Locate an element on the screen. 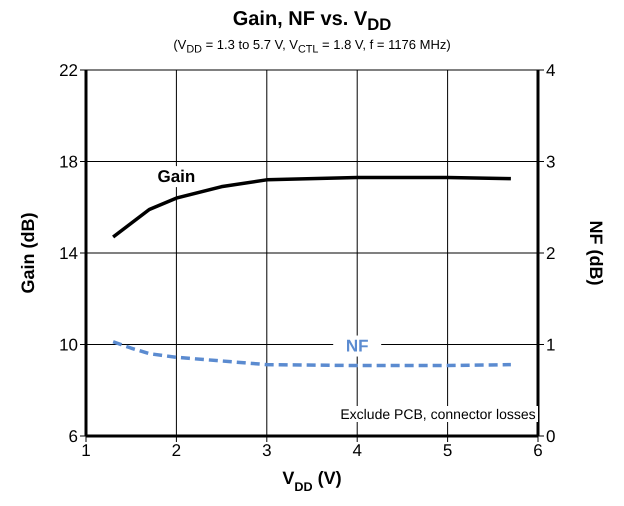  y2-tick-label: 4 is located at coordinates (551, 70).